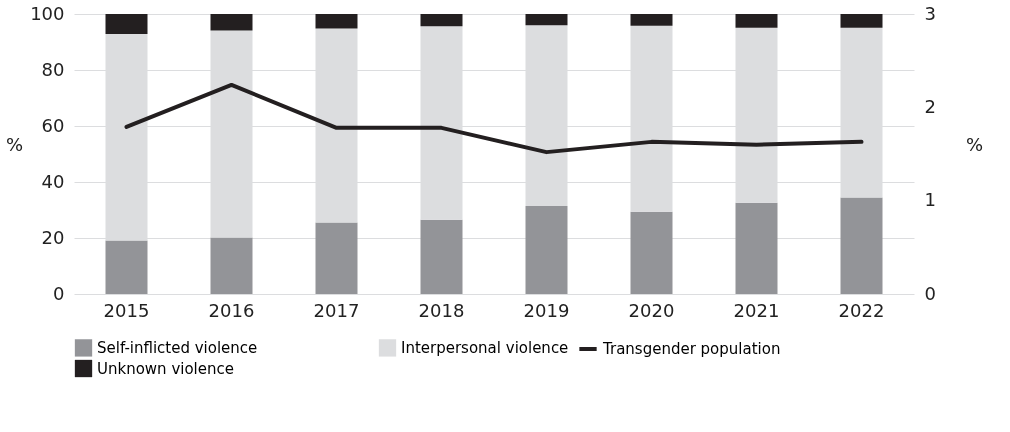 The width and height of the screenshot is (1010, 432). I want to click on legend-label: Transgender population, so click(691, 349).